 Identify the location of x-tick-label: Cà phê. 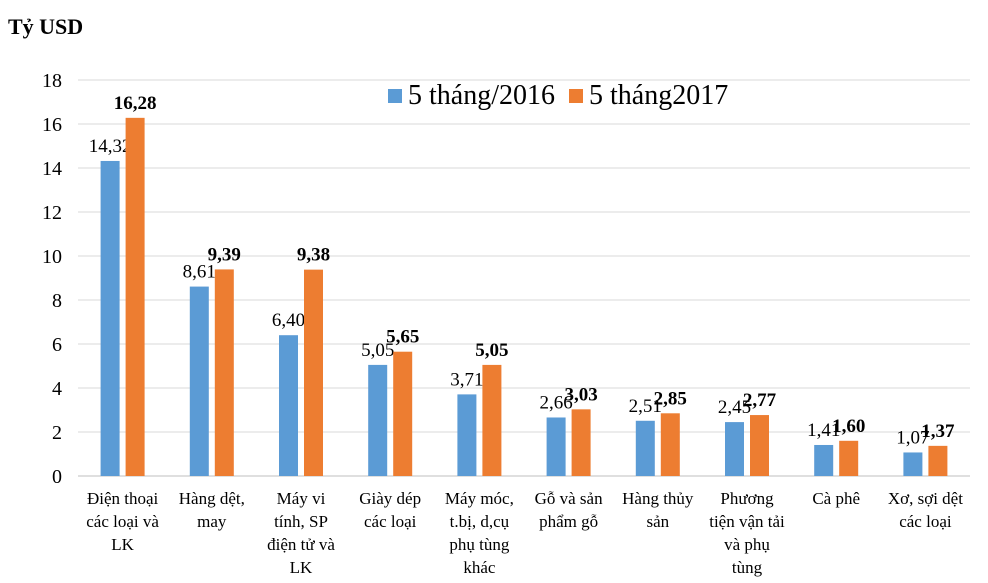
(836, 498).